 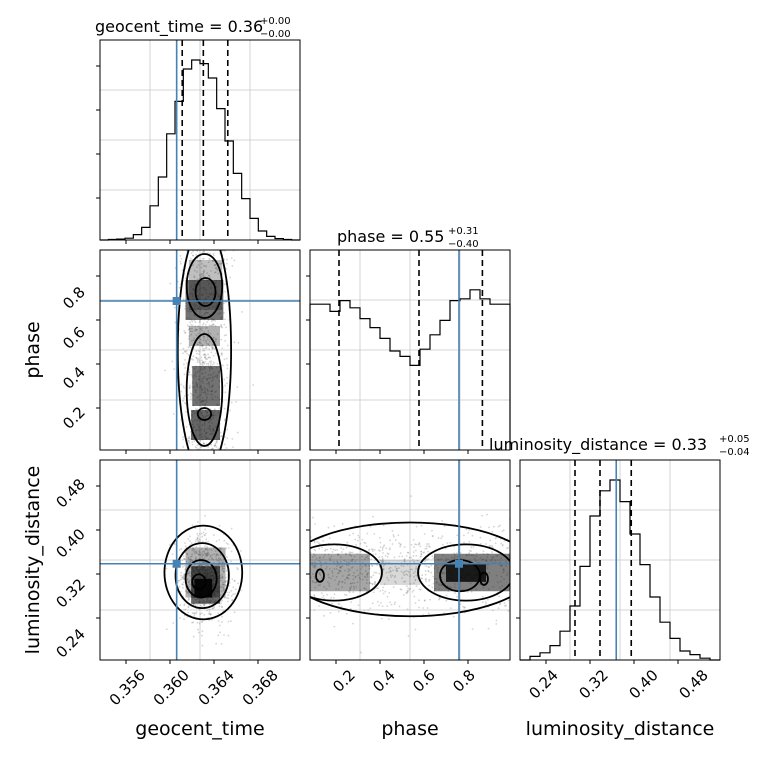 I want to click on x-tick-geocent-time-2: 0.364, so click(x=216, y=687).